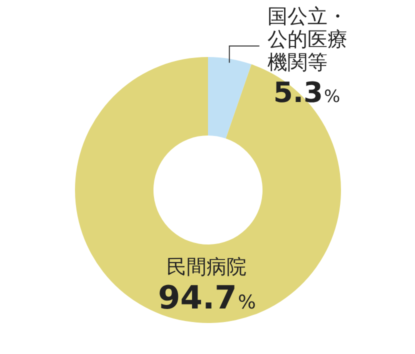 This screenshot has height=354, width=415. What do you see at coordinates (207, 297) in the screenshot?
I see `data-label: 94.7%` at bounding box center [207, 297].